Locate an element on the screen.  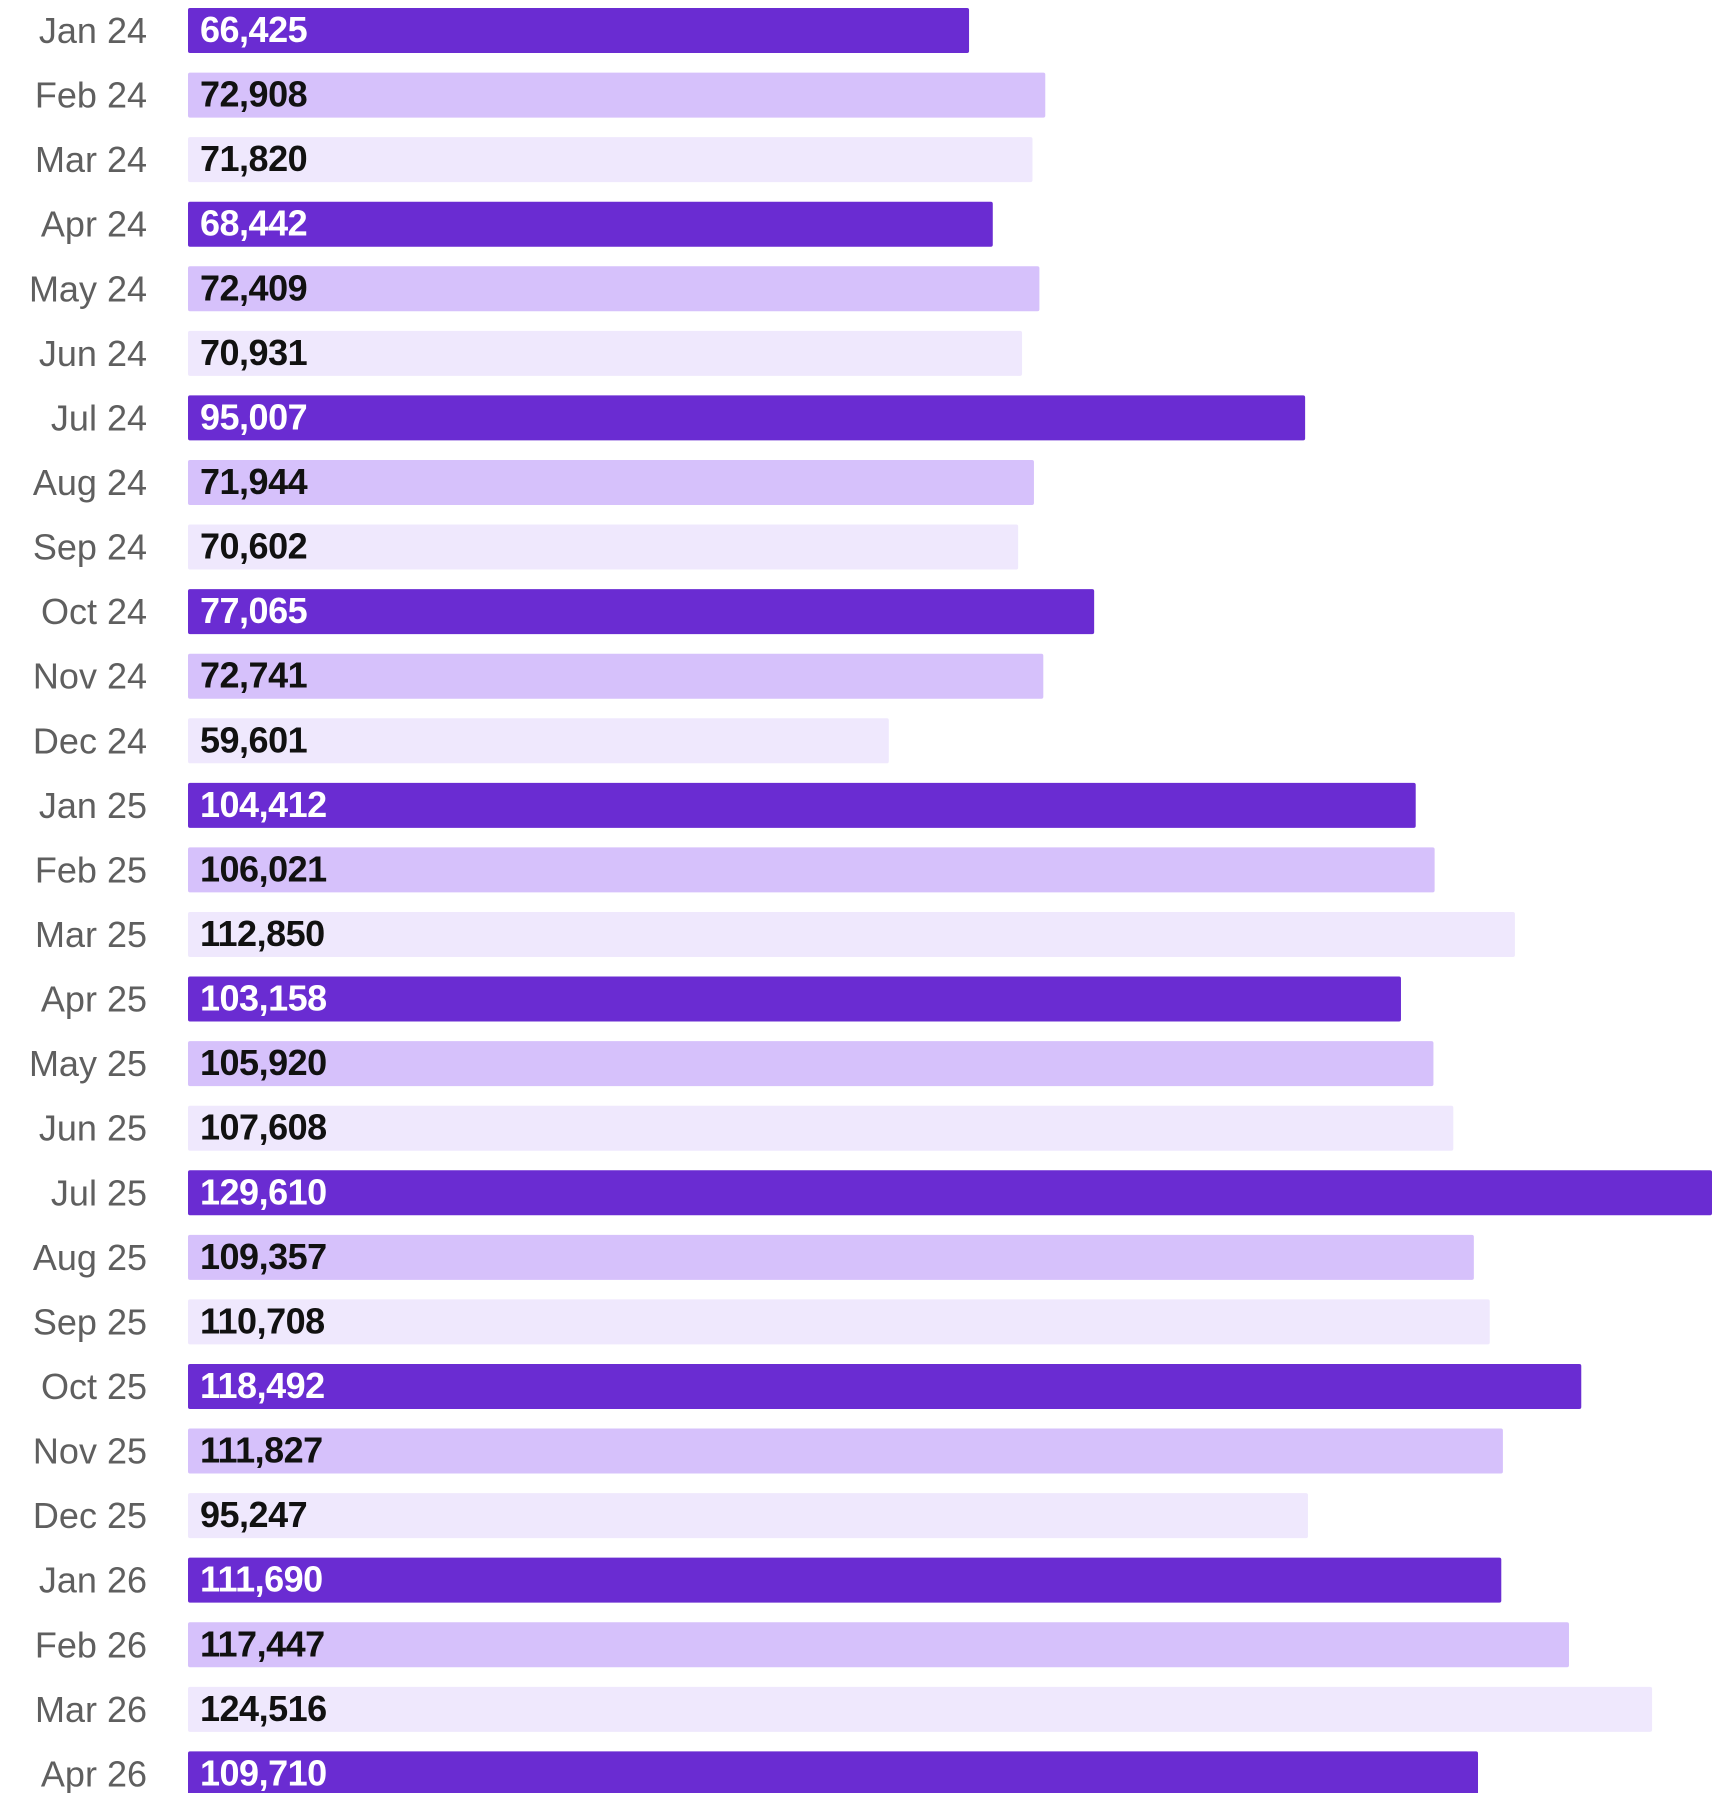
category-label: Mar 24 is located at coordinates (91, 159).